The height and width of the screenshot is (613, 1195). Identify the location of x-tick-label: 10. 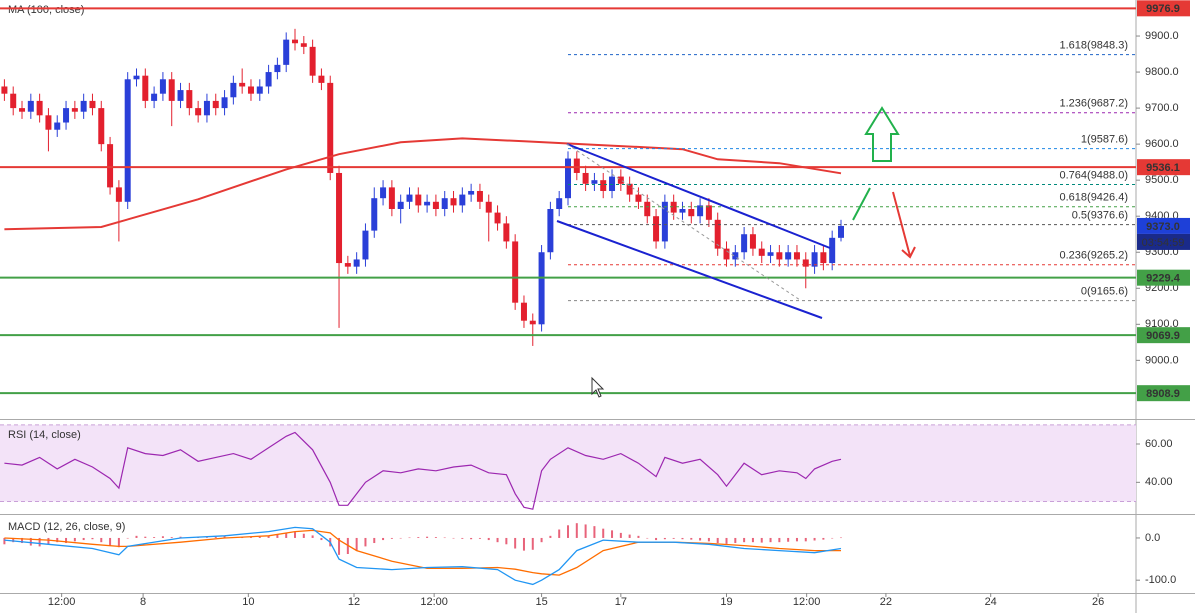
(248, 602).